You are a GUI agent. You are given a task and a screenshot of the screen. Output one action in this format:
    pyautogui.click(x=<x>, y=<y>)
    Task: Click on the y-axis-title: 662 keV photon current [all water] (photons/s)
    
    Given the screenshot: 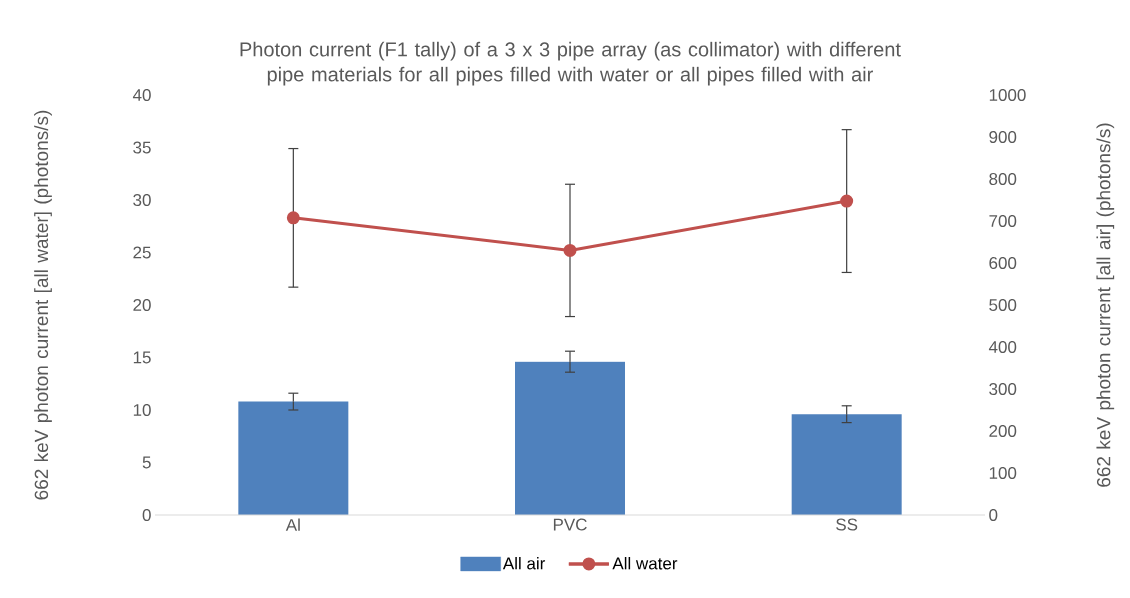 What is the action you would take?
    pyautogui.click(x=43, y=305)
    